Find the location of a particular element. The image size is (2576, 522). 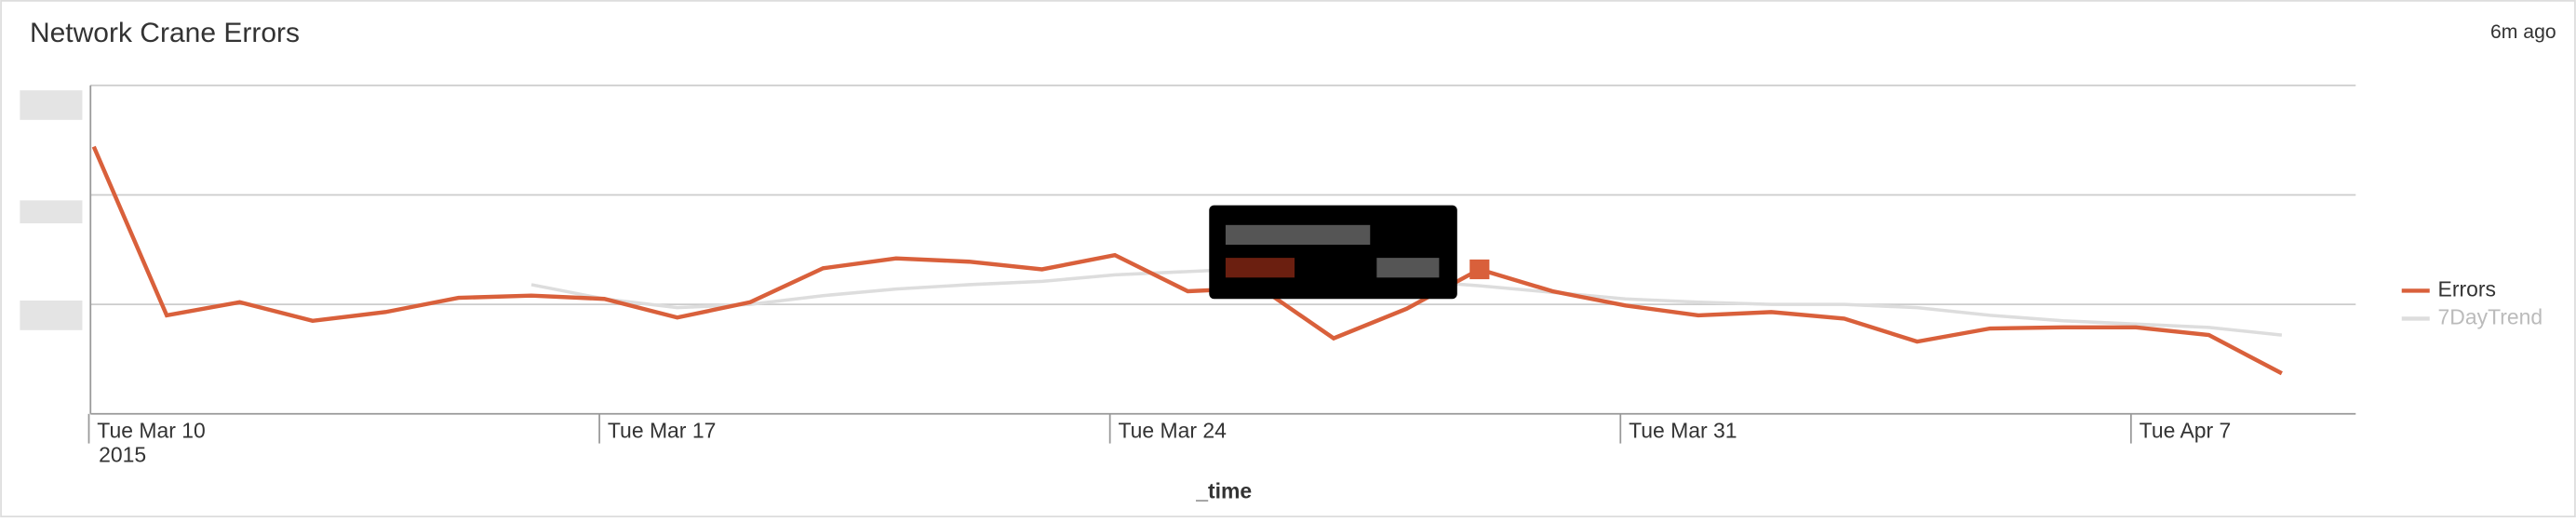

chart-title: Network Crane Errors is located at coordinates (165, 33).